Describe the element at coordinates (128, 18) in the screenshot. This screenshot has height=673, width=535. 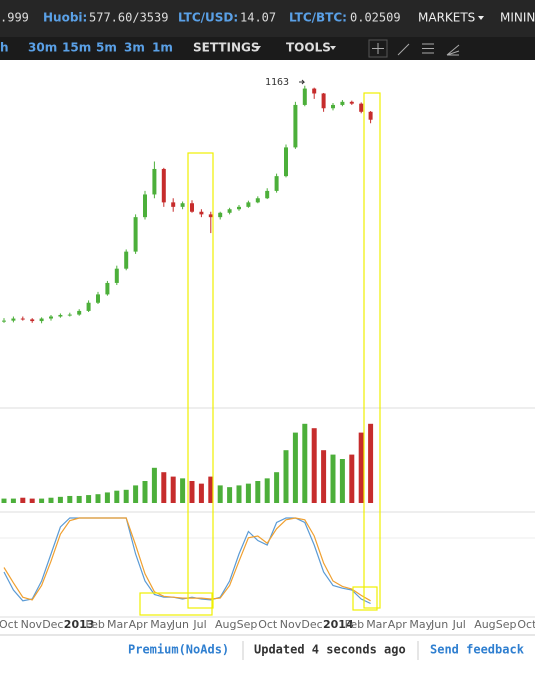
I see `price: 577.60/3539` at that location.